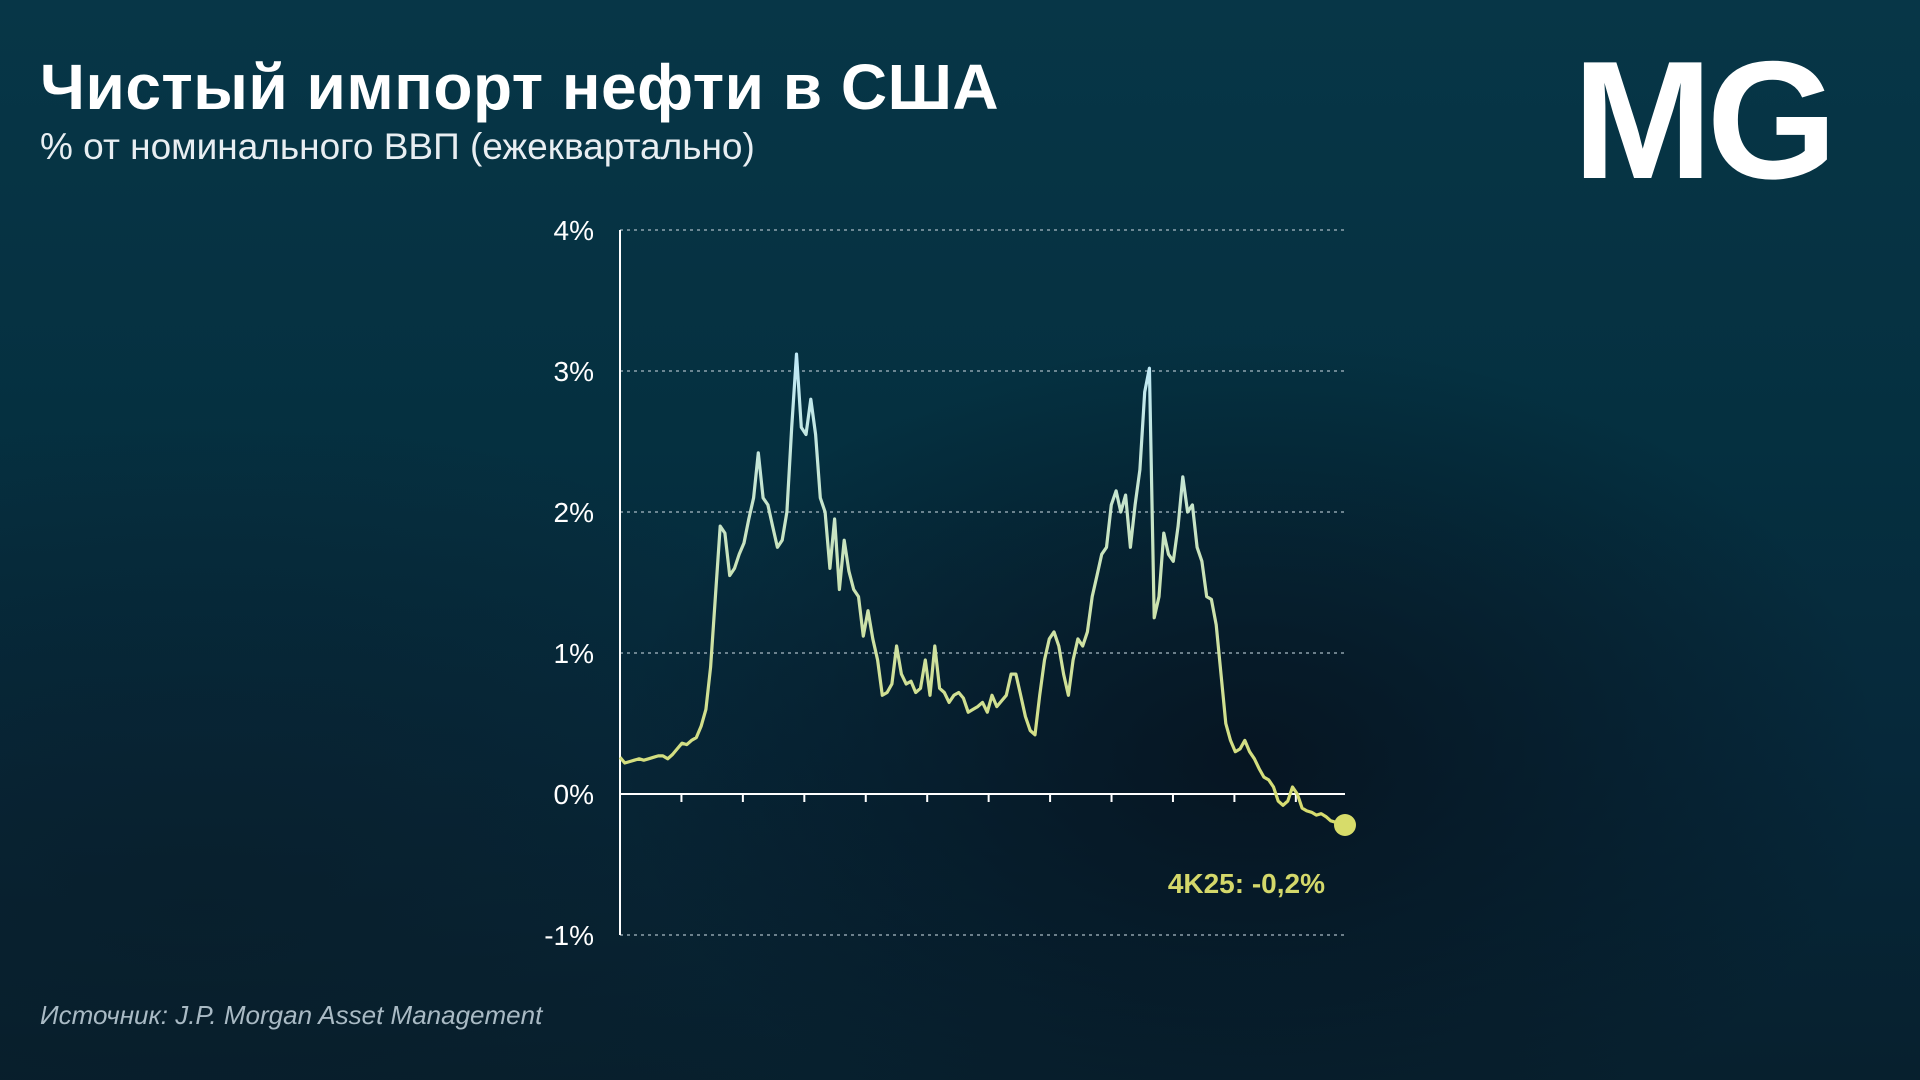  What do you see at coordinates (569, 935) in the screenshot?
I see `y-tick-label: -1%` at bounding box center [569, 935].